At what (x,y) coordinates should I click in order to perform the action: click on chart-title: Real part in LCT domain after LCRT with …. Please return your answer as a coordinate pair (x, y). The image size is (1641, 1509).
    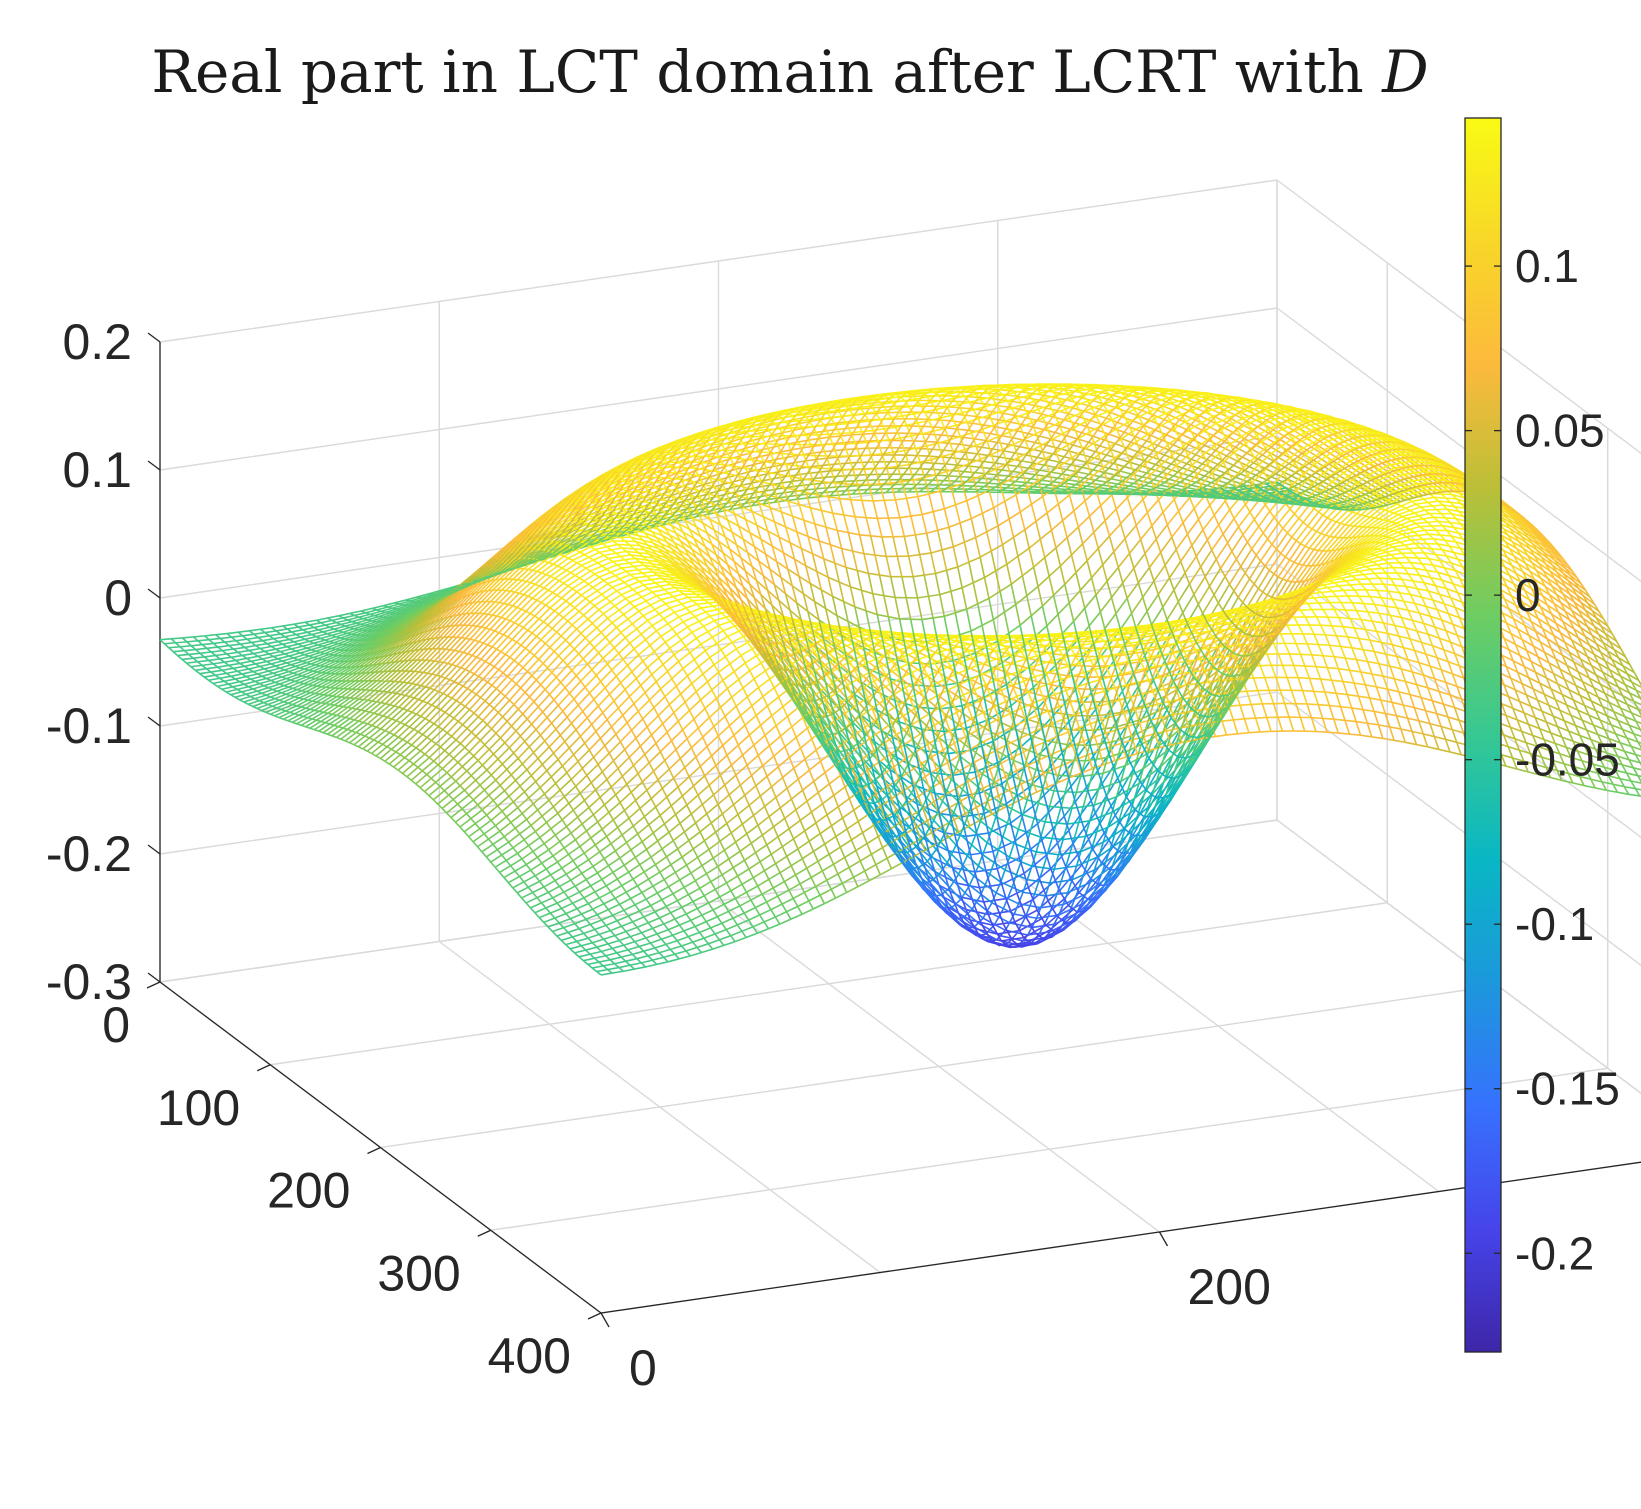
    Looking at the image, I should click on (789, 72).